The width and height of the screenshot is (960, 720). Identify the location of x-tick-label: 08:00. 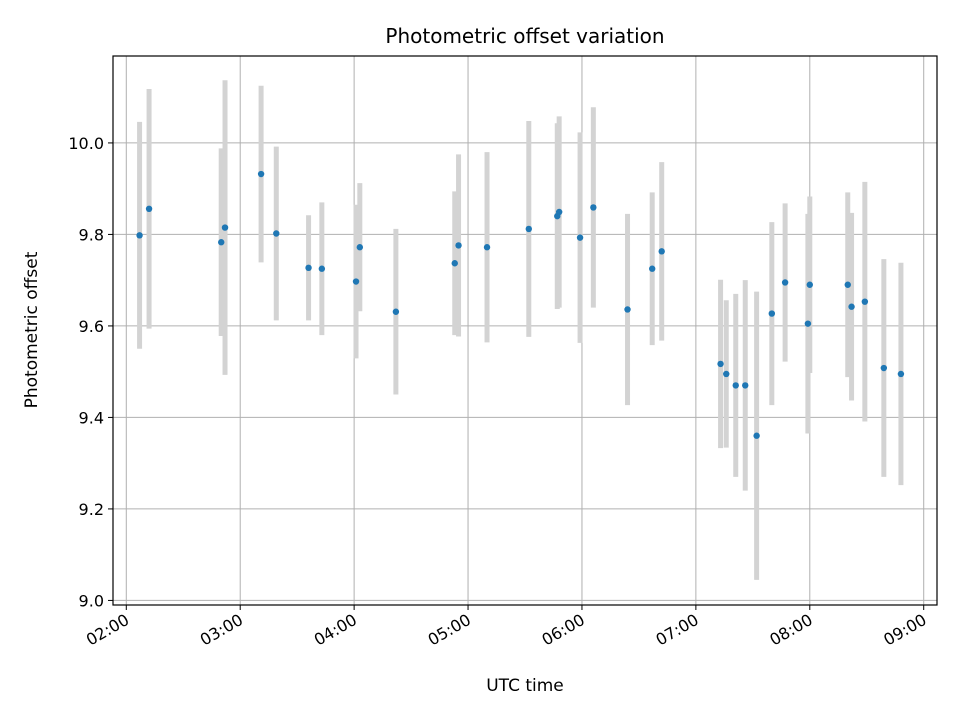
(790, 630).